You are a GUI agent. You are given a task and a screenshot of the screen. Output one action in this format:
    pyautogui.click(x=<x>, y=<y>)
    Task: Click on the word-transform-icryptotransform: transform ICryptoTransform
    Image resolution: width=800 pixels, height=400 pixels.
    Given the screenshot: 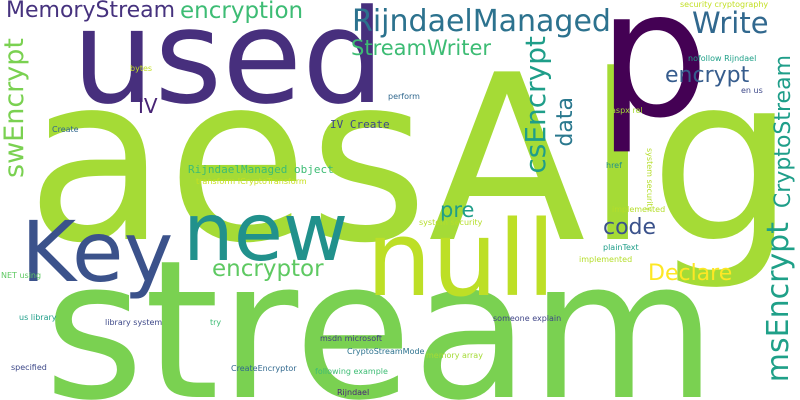 What is the action you would take?
    pyautogui.click(x=251, y=181)
    